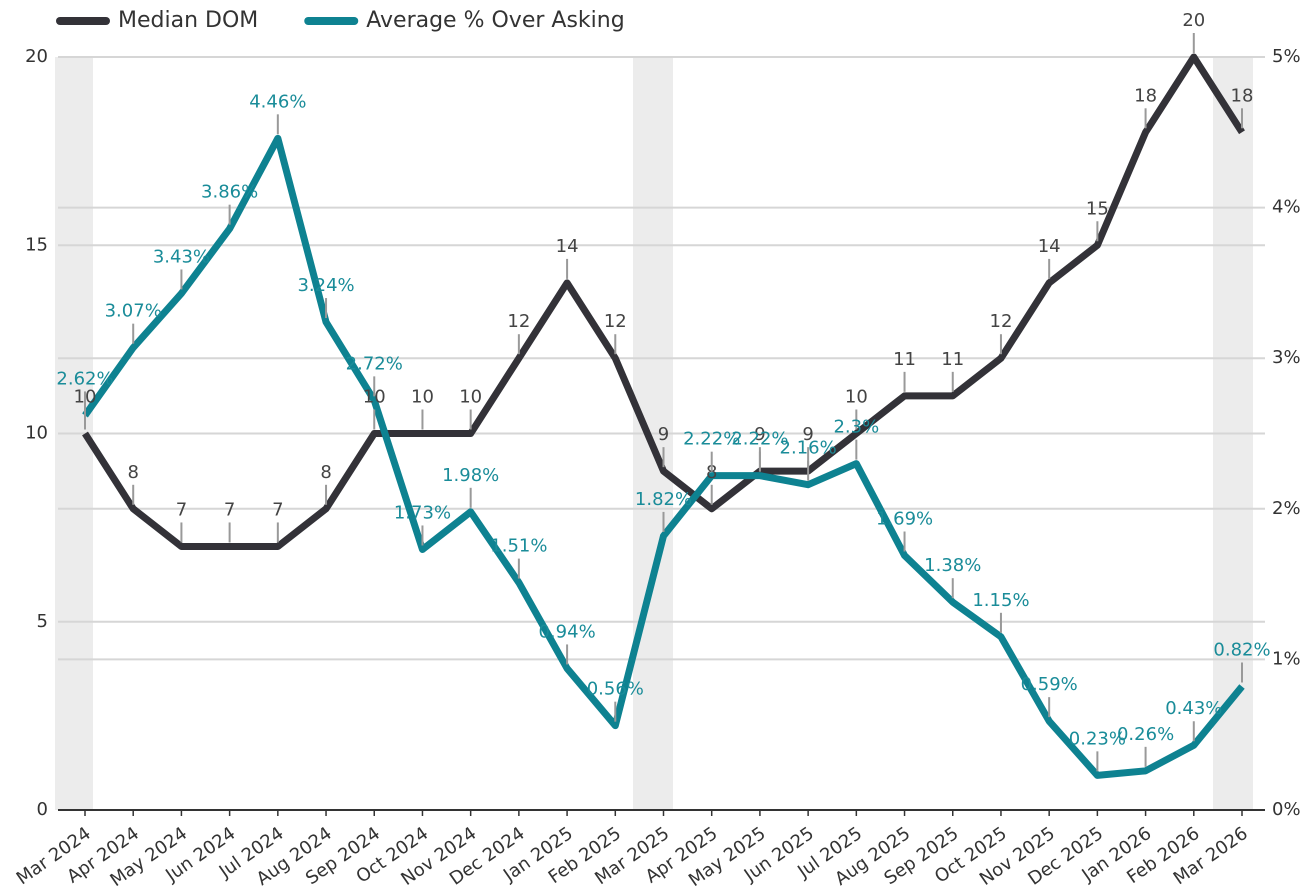  I want to click on data-label: 2.16%, so click(808, 448).